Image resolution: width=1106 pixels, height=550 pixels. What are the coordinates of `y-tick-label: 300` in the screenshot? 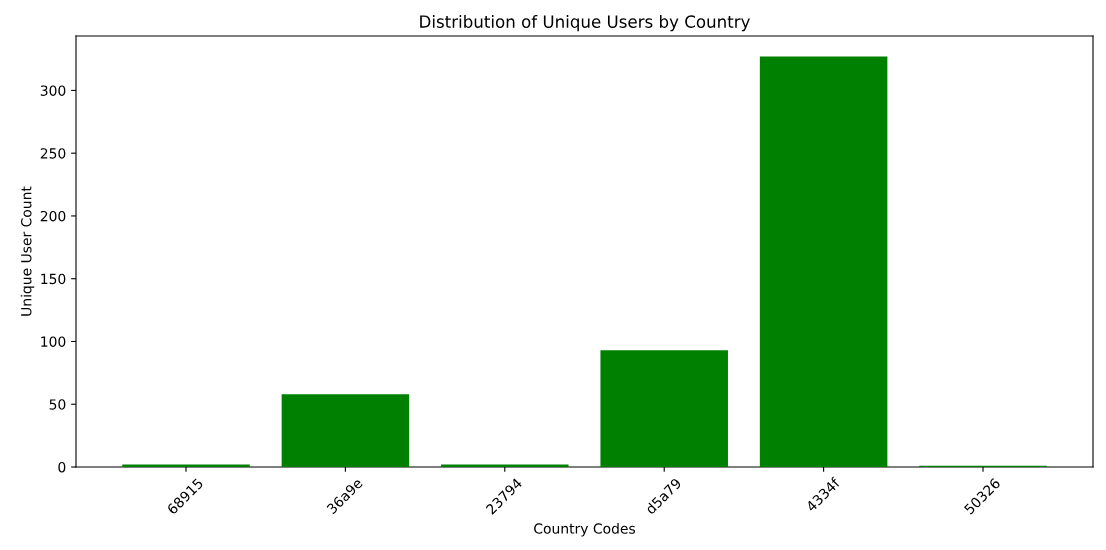 It's located at (53, 90).